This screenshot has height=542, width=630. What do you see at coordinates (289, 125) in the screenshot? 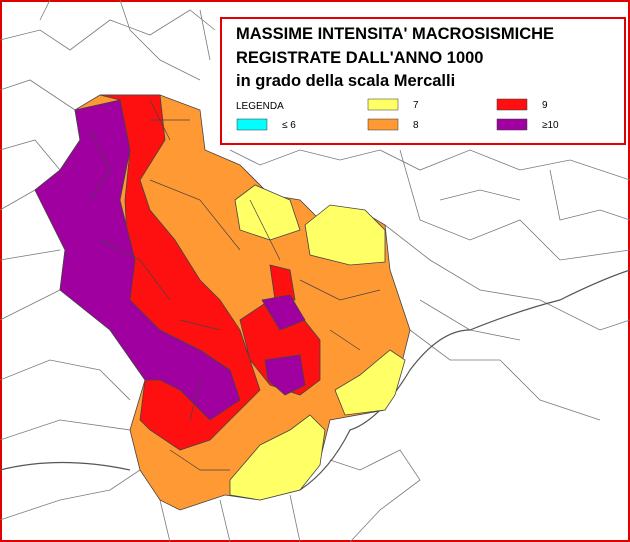
I see `legend-label: ≤ 6` at bounding box center [289, 125].